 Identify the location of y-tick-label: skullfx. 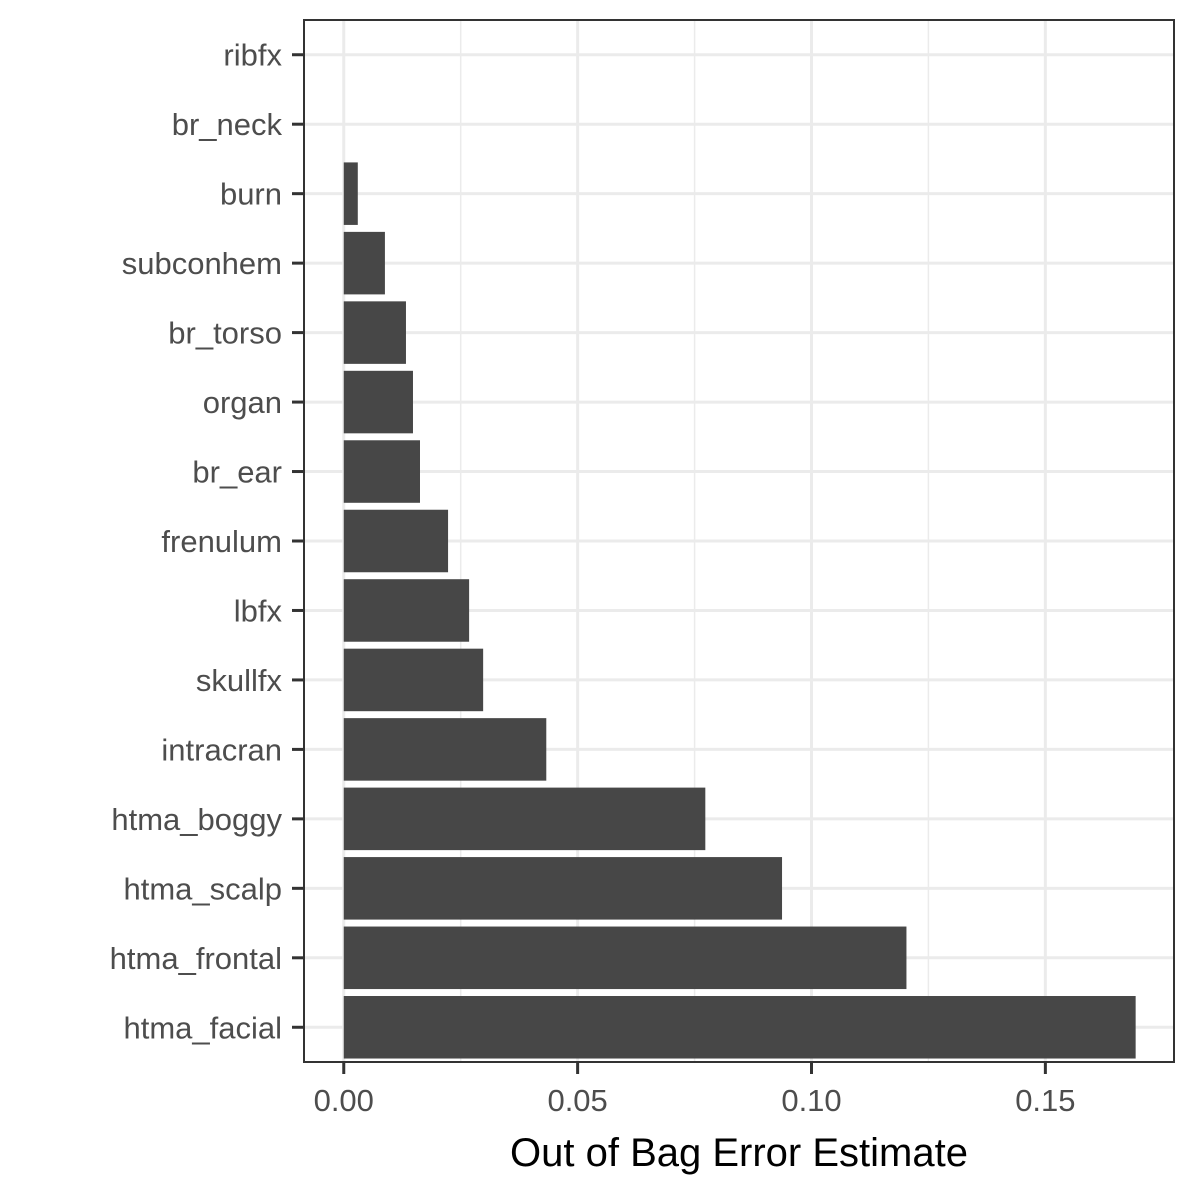
(239, 680).